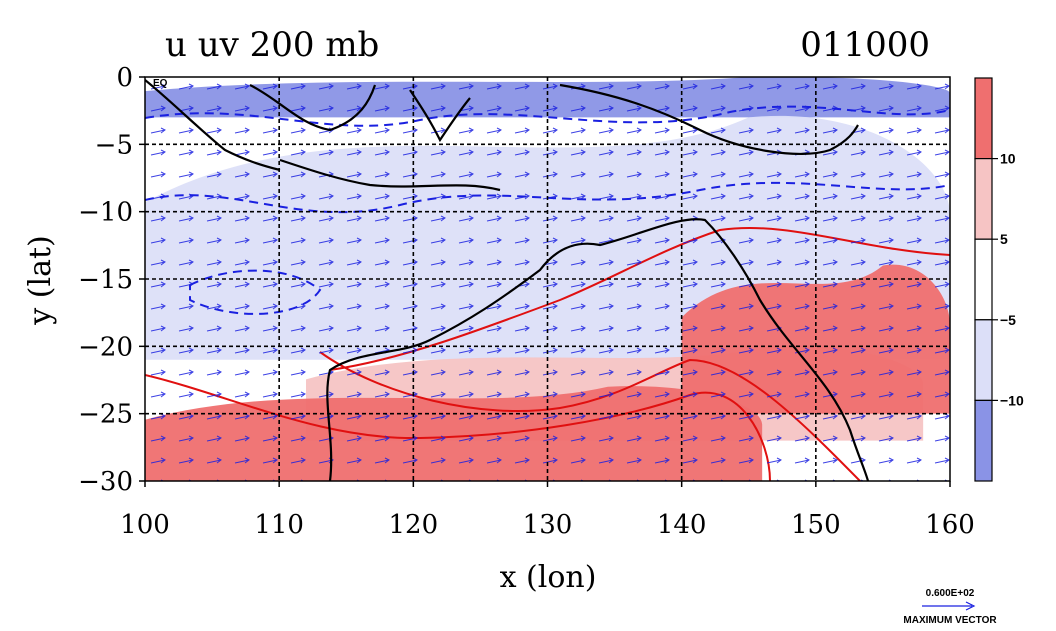 This screenshot has width=1056, height=631. What do you see at coordinates (105, 415) in the screenshot?
I see `y-tick-label: −25` at bounding box center [105, 415].